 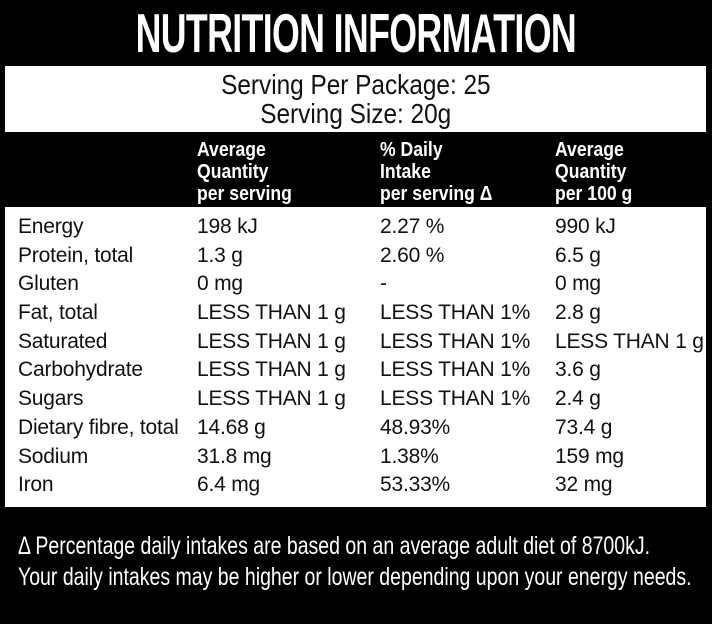 What do you see at coordinates (51, 399) in the screenshot?
I see `nutrient-name: Sugars` at bounding box center [51, 399].